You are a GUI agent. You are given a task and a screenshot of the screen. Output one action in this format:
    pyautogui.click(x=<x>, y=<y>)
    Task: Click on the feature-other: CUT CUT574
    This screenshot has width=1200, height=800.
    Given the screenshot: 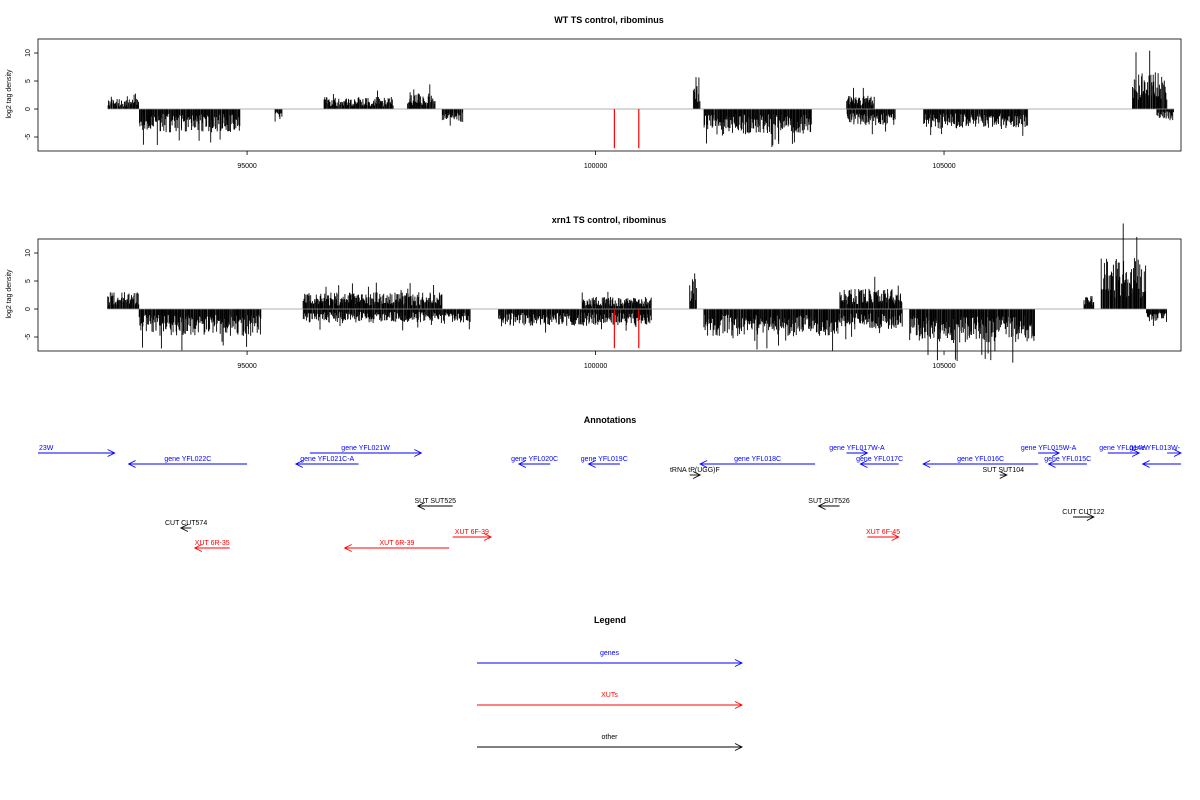 What is the action you would take?
    pyautogui.click(x=186, y=526)
    